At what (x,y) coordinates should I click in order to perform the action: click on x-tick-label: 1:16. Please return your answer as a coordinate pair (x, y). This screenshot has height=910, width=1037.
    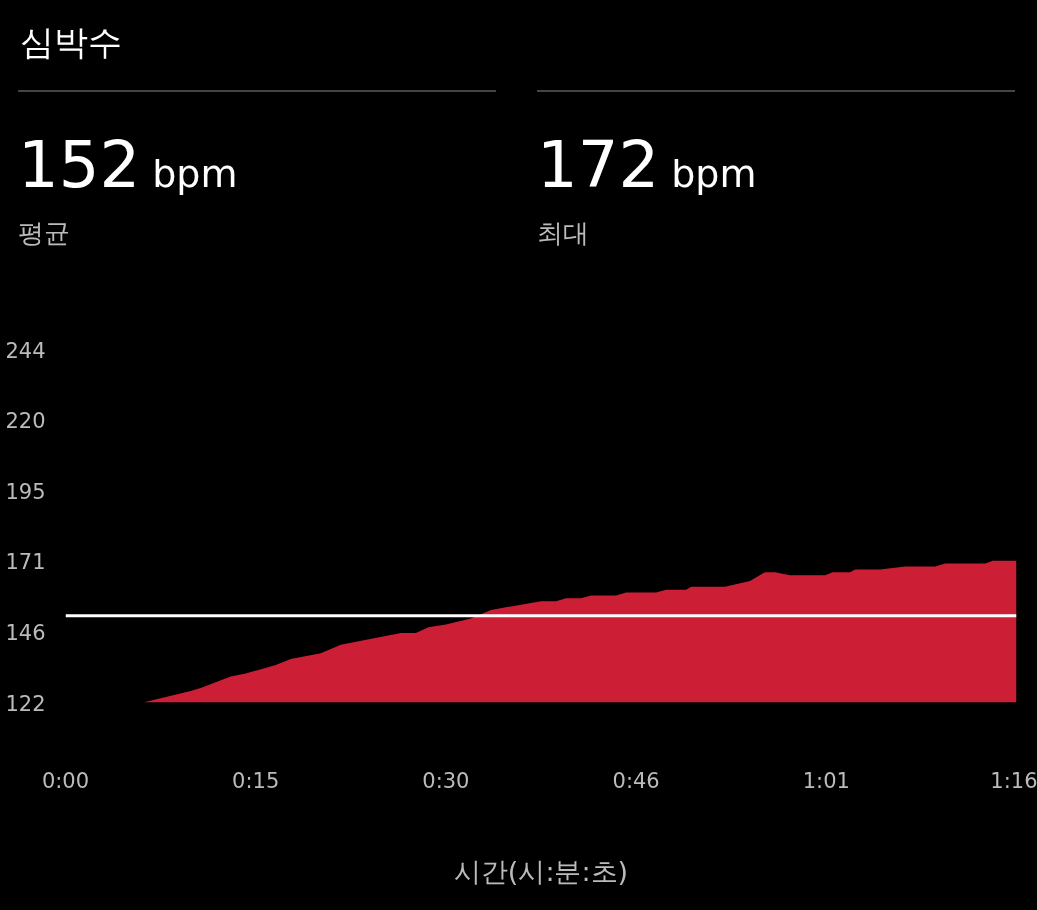
    Looking at the image, I should click on (1013, 780).